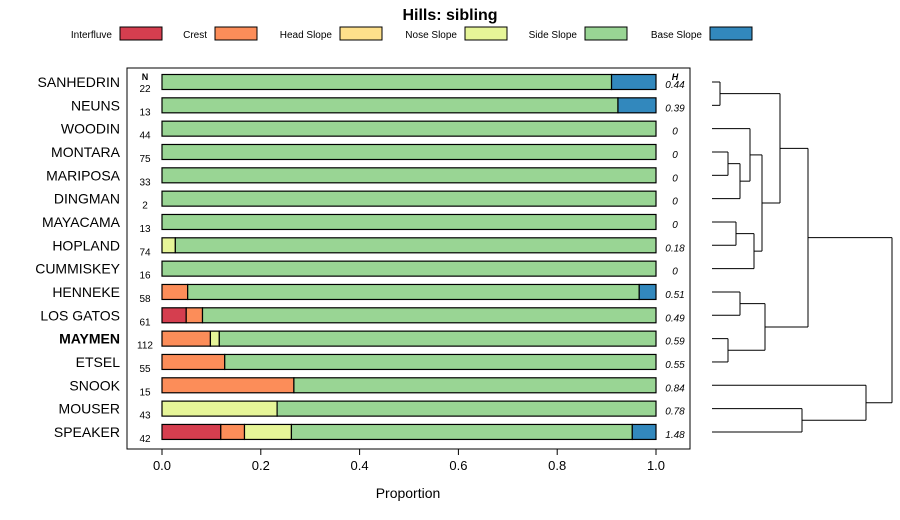 The image size is (900, 520). What do you see at coordinates (145, 136) in the screenshot?
I see `row-n-value: 44` at bounding box center [145, 136].